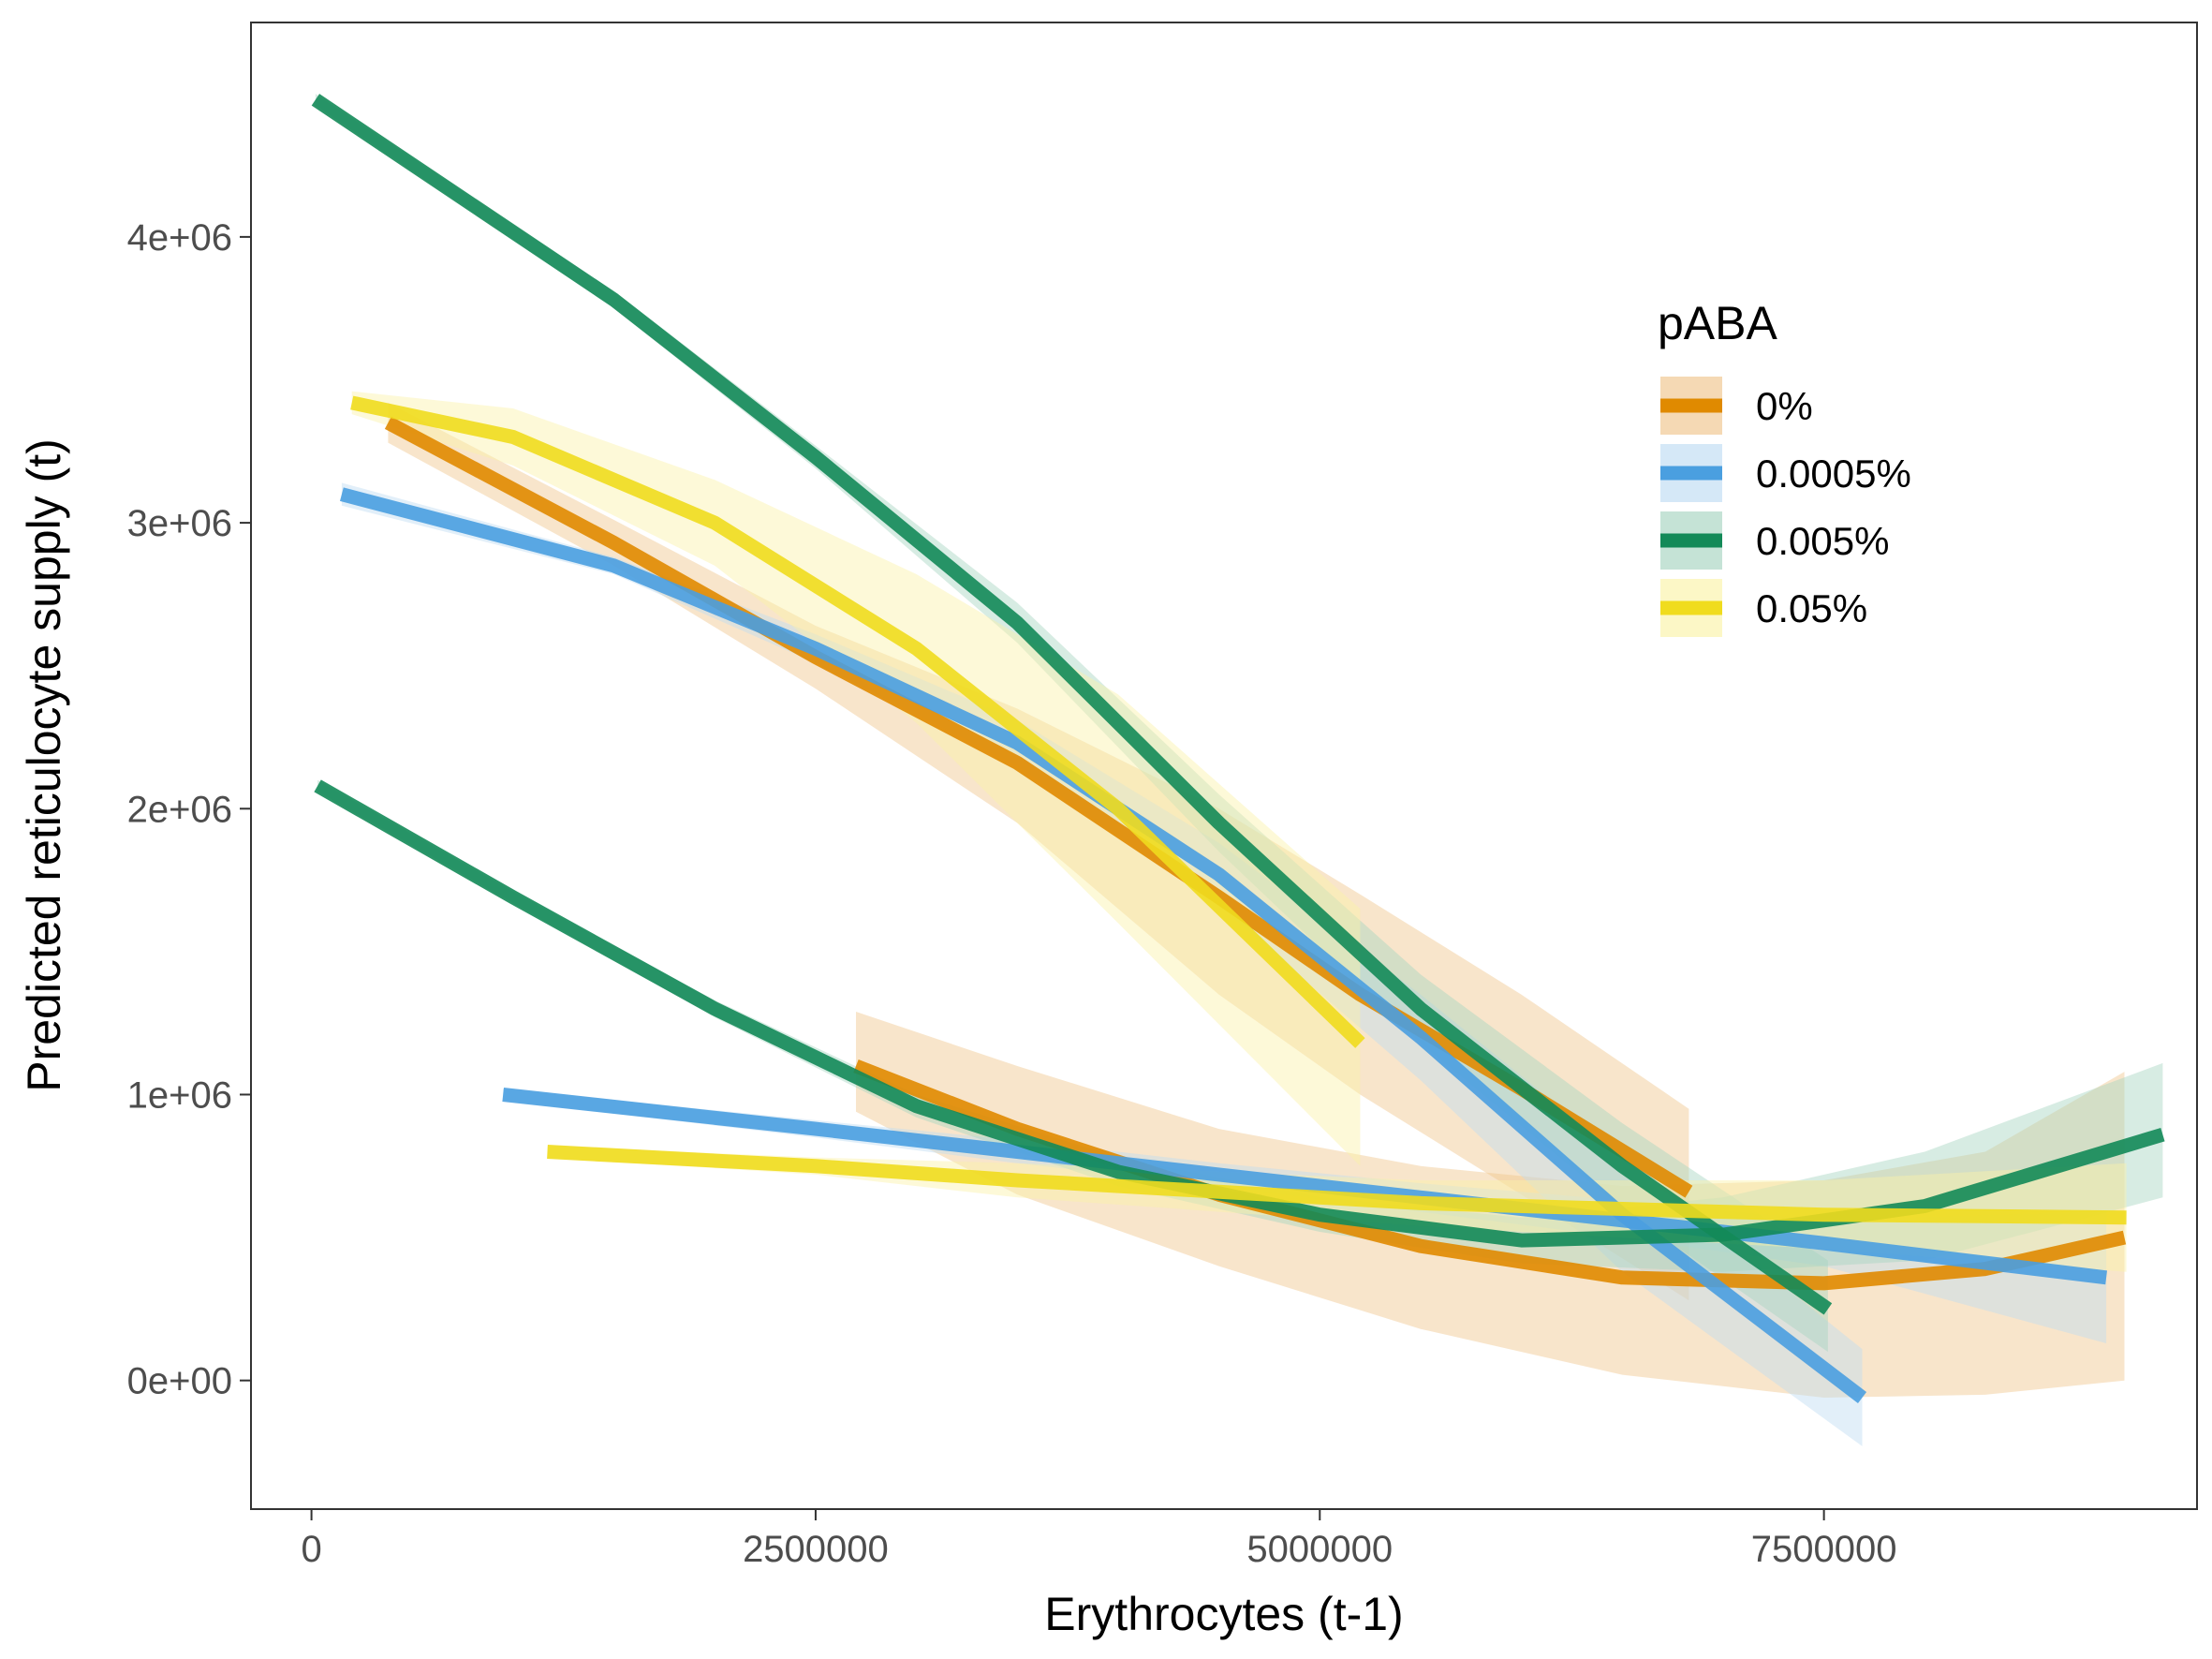 The width and height of the screenshot is (2212, 1659). What do you see at coordinates (1718, 323) in the screenshot?
I see `legend-title: pABA` at bounding box center [1718, 323].